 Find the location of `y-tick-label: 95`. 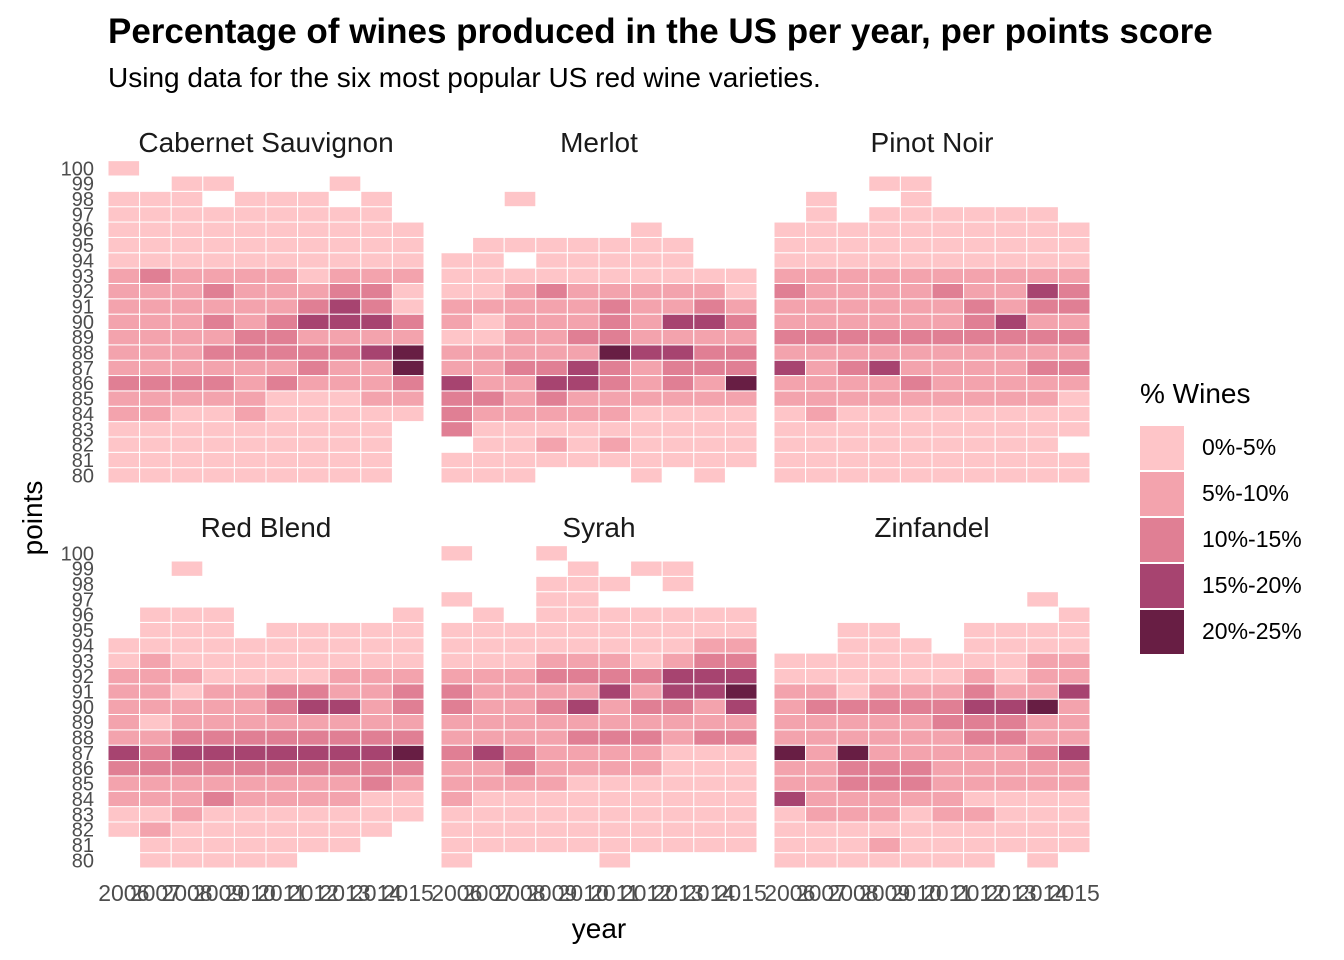

y-tick-label: 95 is located at coordinates (83, 631).